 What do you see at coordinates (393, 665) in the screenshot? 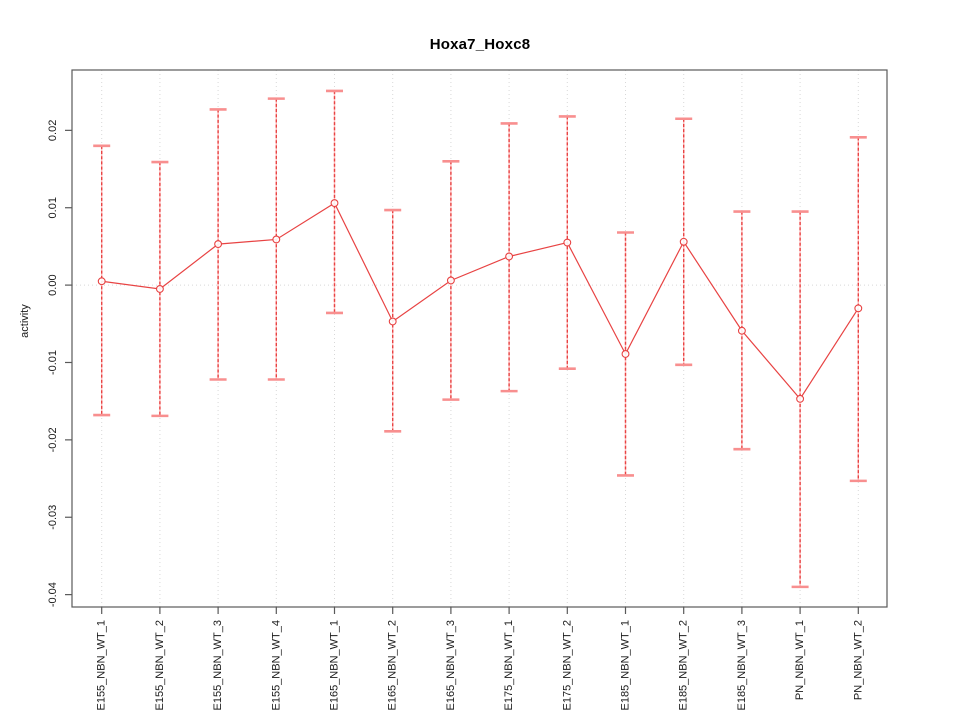
I see `x-tick-label: E165_NBN_WT_2` at bounding box center [393, 665].